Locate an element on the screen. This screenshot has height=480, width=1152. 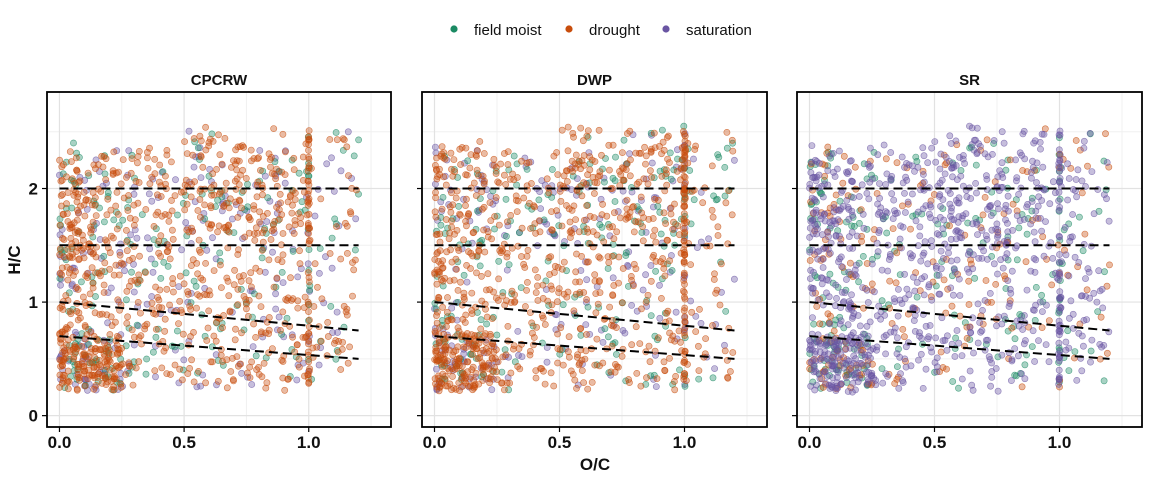
reference-line is located at coordinates (584, 316).